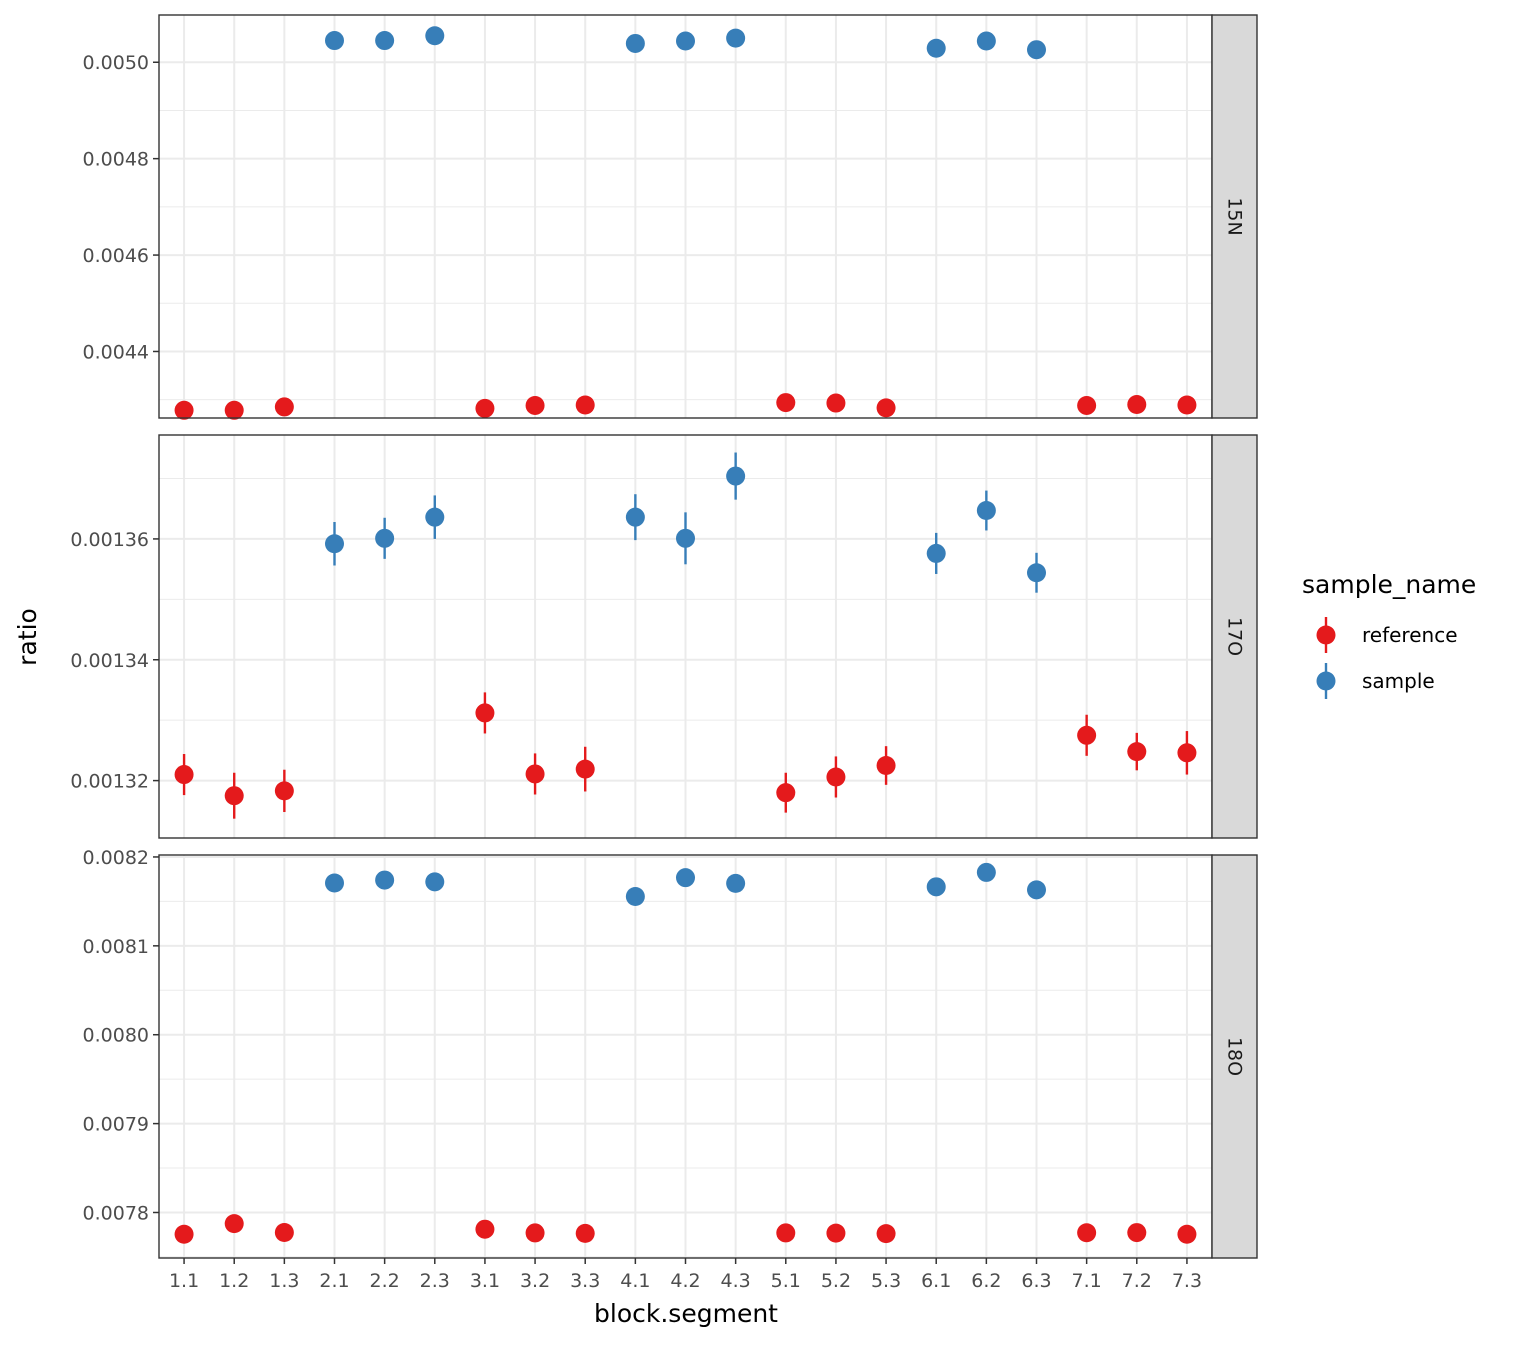  I want to click on x-tick-label: 4.1, so click(635, 1281).